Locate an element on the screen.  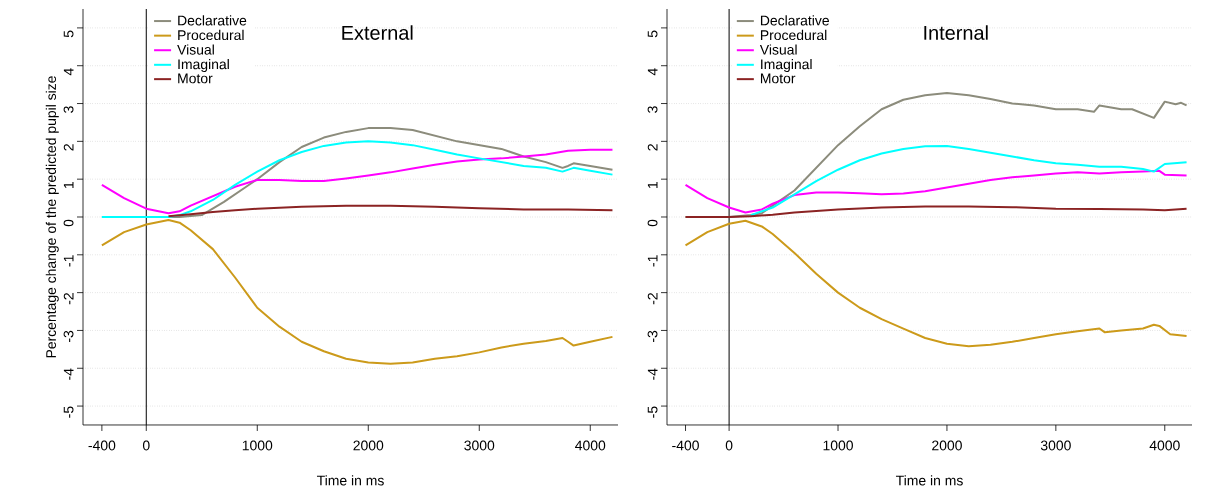
text: Internal is located at coordinates (956, 32).